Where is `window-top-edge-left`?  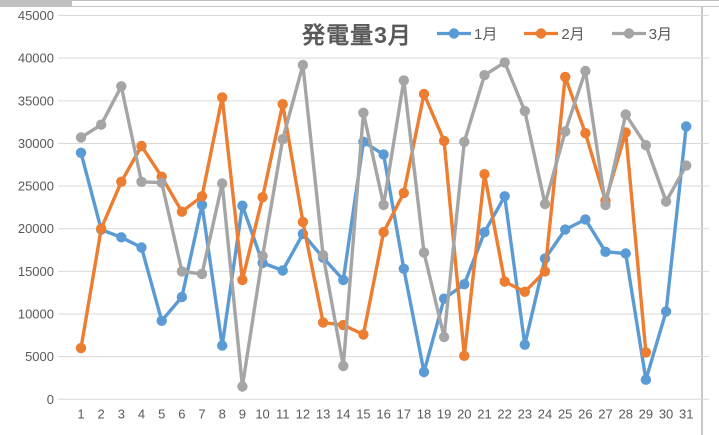 window-top-edge-left is located at coordinates (36, 3).